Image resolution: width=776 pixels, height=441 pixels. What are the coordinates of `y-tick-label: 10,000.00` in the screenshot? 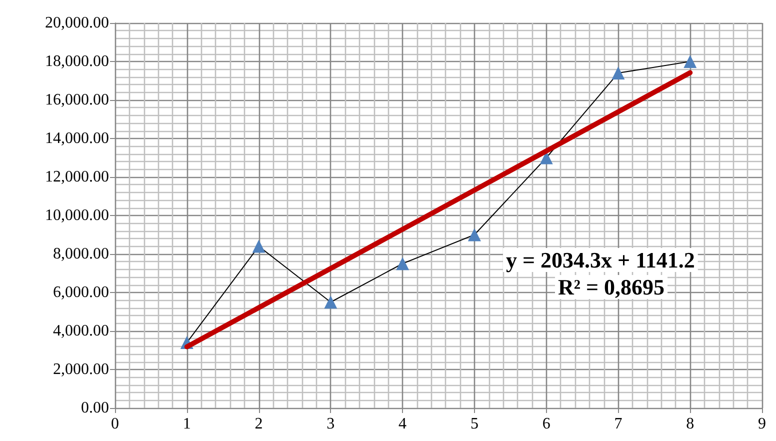 It's located at (77, 215).